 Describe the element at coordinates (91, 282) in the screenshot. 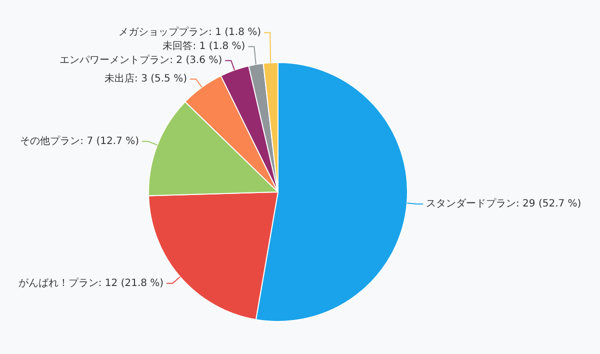

I see `slice-label: がんばれ！プラン: 12 (21.8 %)` at that location.